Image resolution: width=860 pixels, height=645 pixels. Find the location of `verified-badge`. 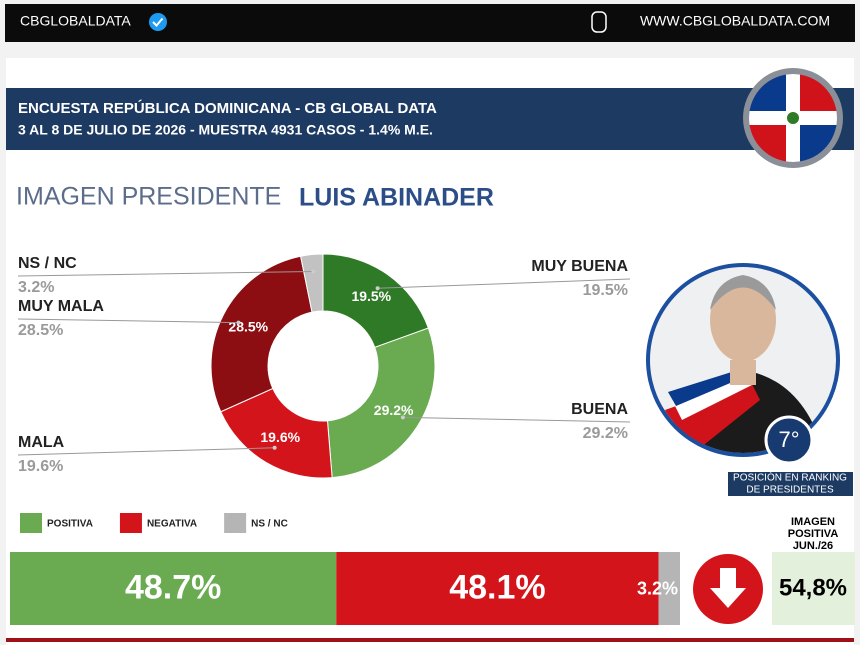

verified-badge is located at coordinates (158, 22).